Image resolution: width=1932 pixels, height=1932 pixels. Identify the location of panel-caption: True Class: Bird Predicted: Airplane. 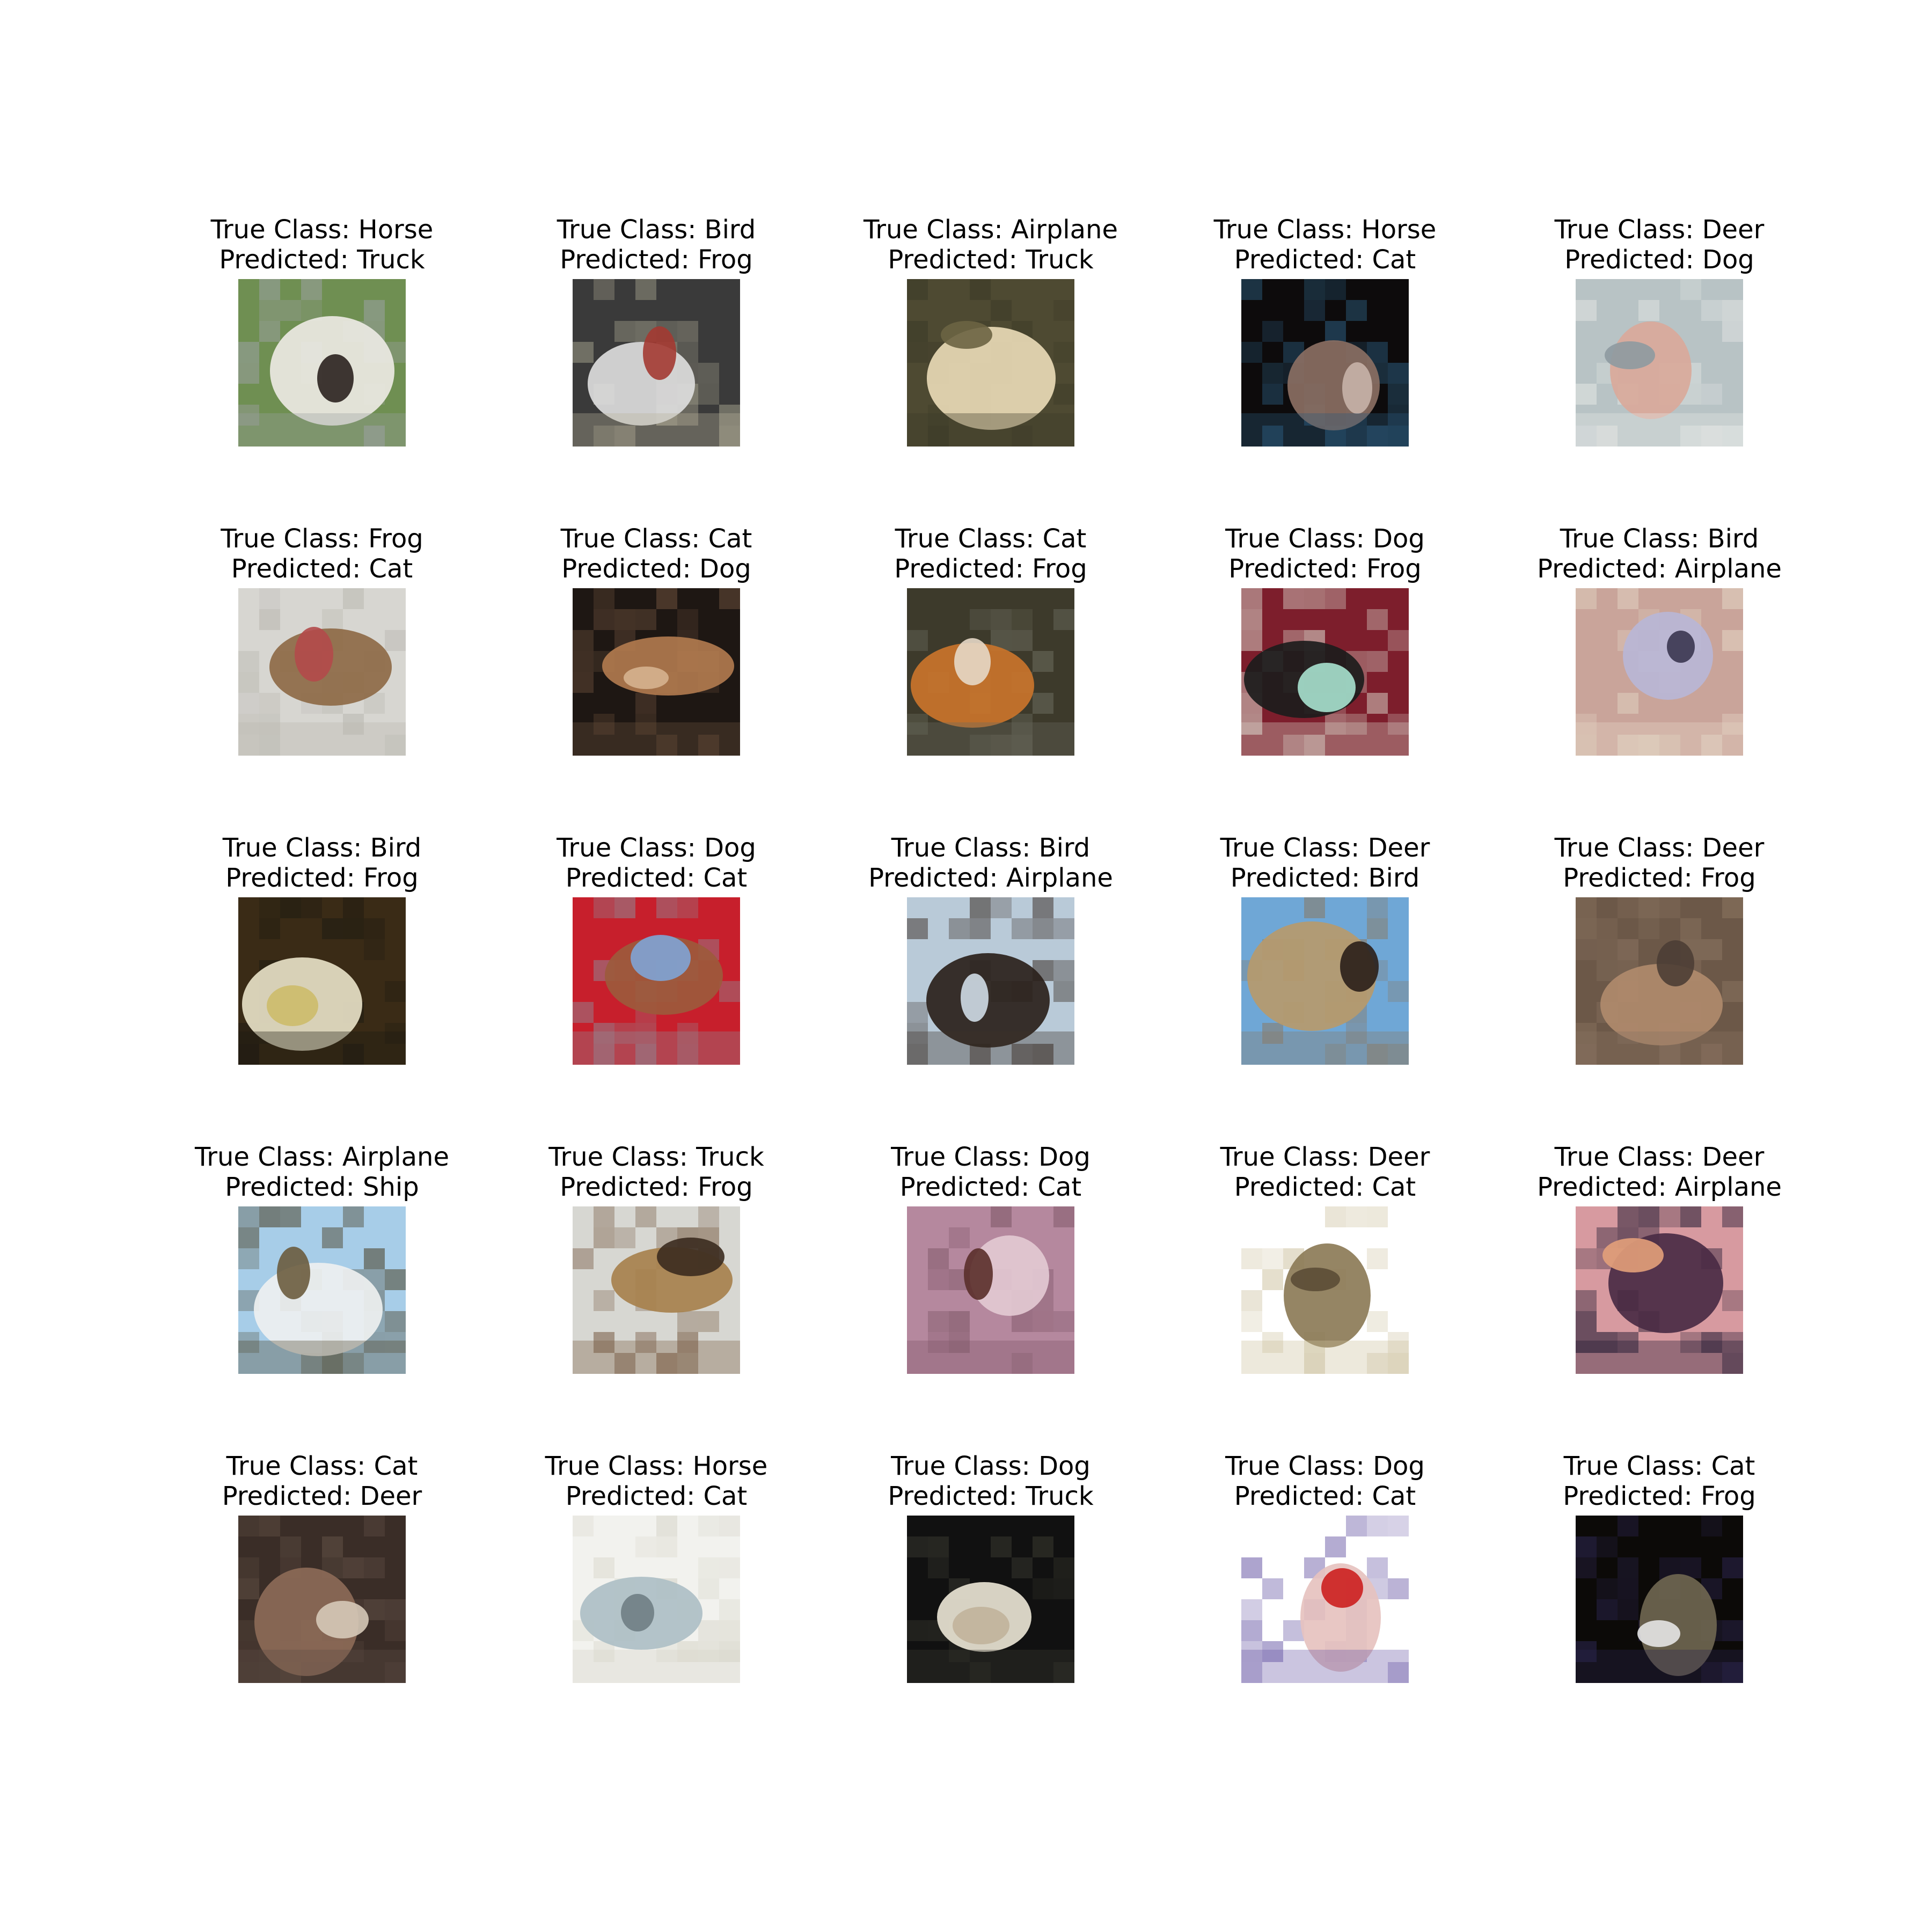
(991, 863).